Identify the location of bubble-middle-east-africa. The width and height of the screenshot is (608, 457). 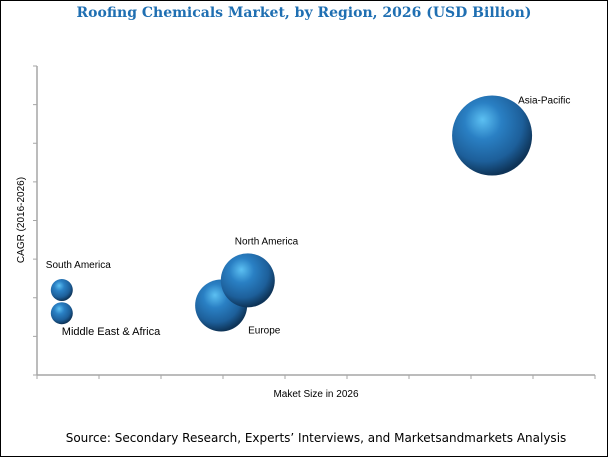
(61, 313).